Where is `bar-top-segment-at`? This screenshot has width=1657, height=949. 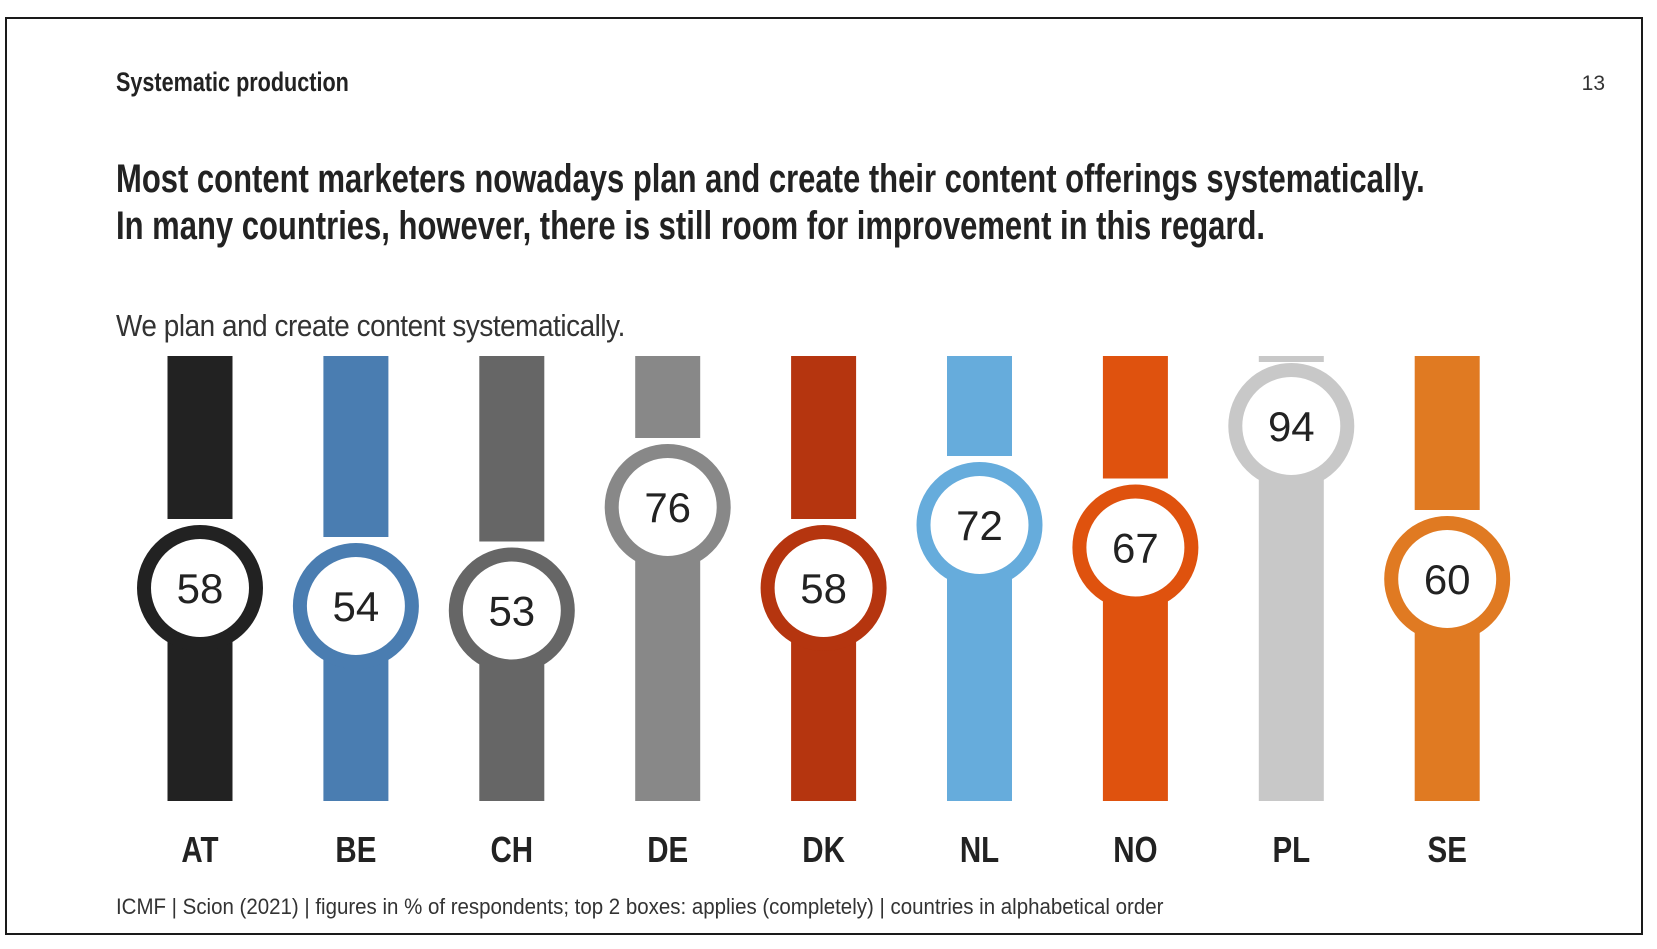
bar-top-segment-at is located at coordinates (200, 437).